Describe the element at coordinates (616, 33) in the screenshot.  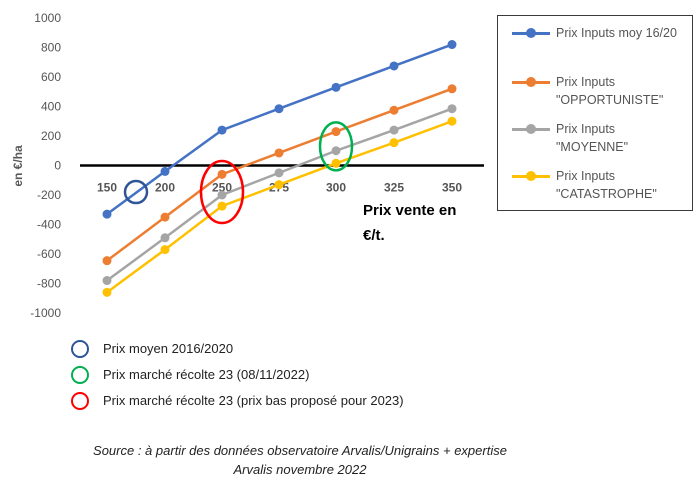
I see `legend-label: Prix Inputs moy 16/20` at that location.